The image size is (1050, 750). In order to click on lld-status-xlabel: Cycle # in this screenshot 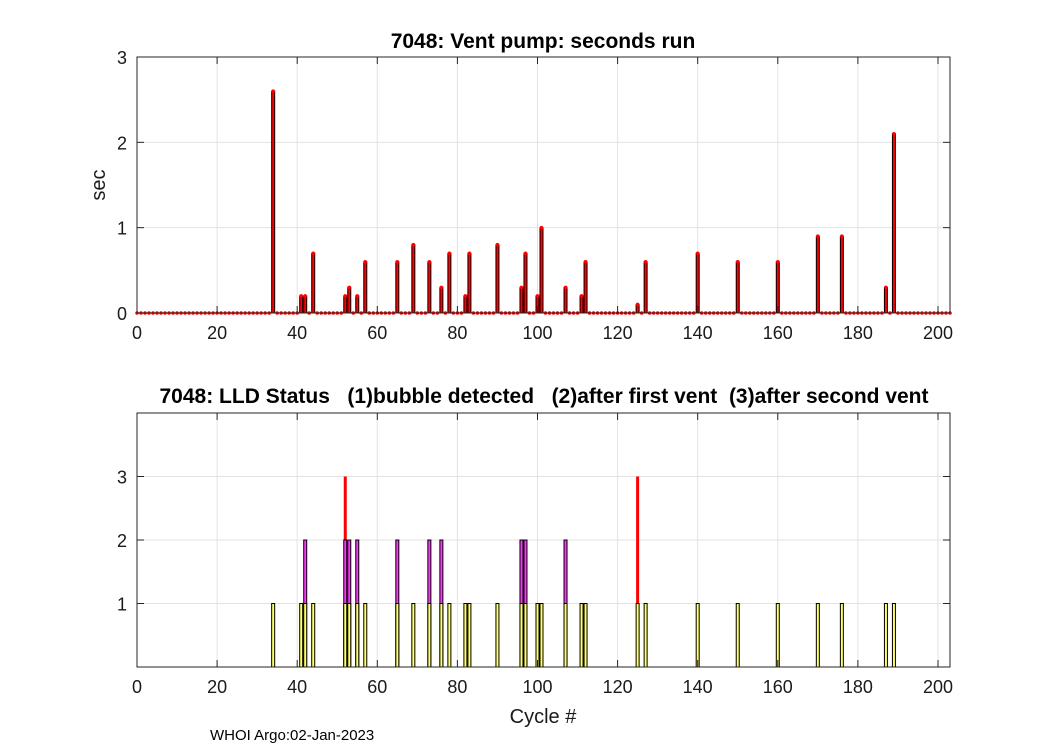, I will do `click(544, 717)`.